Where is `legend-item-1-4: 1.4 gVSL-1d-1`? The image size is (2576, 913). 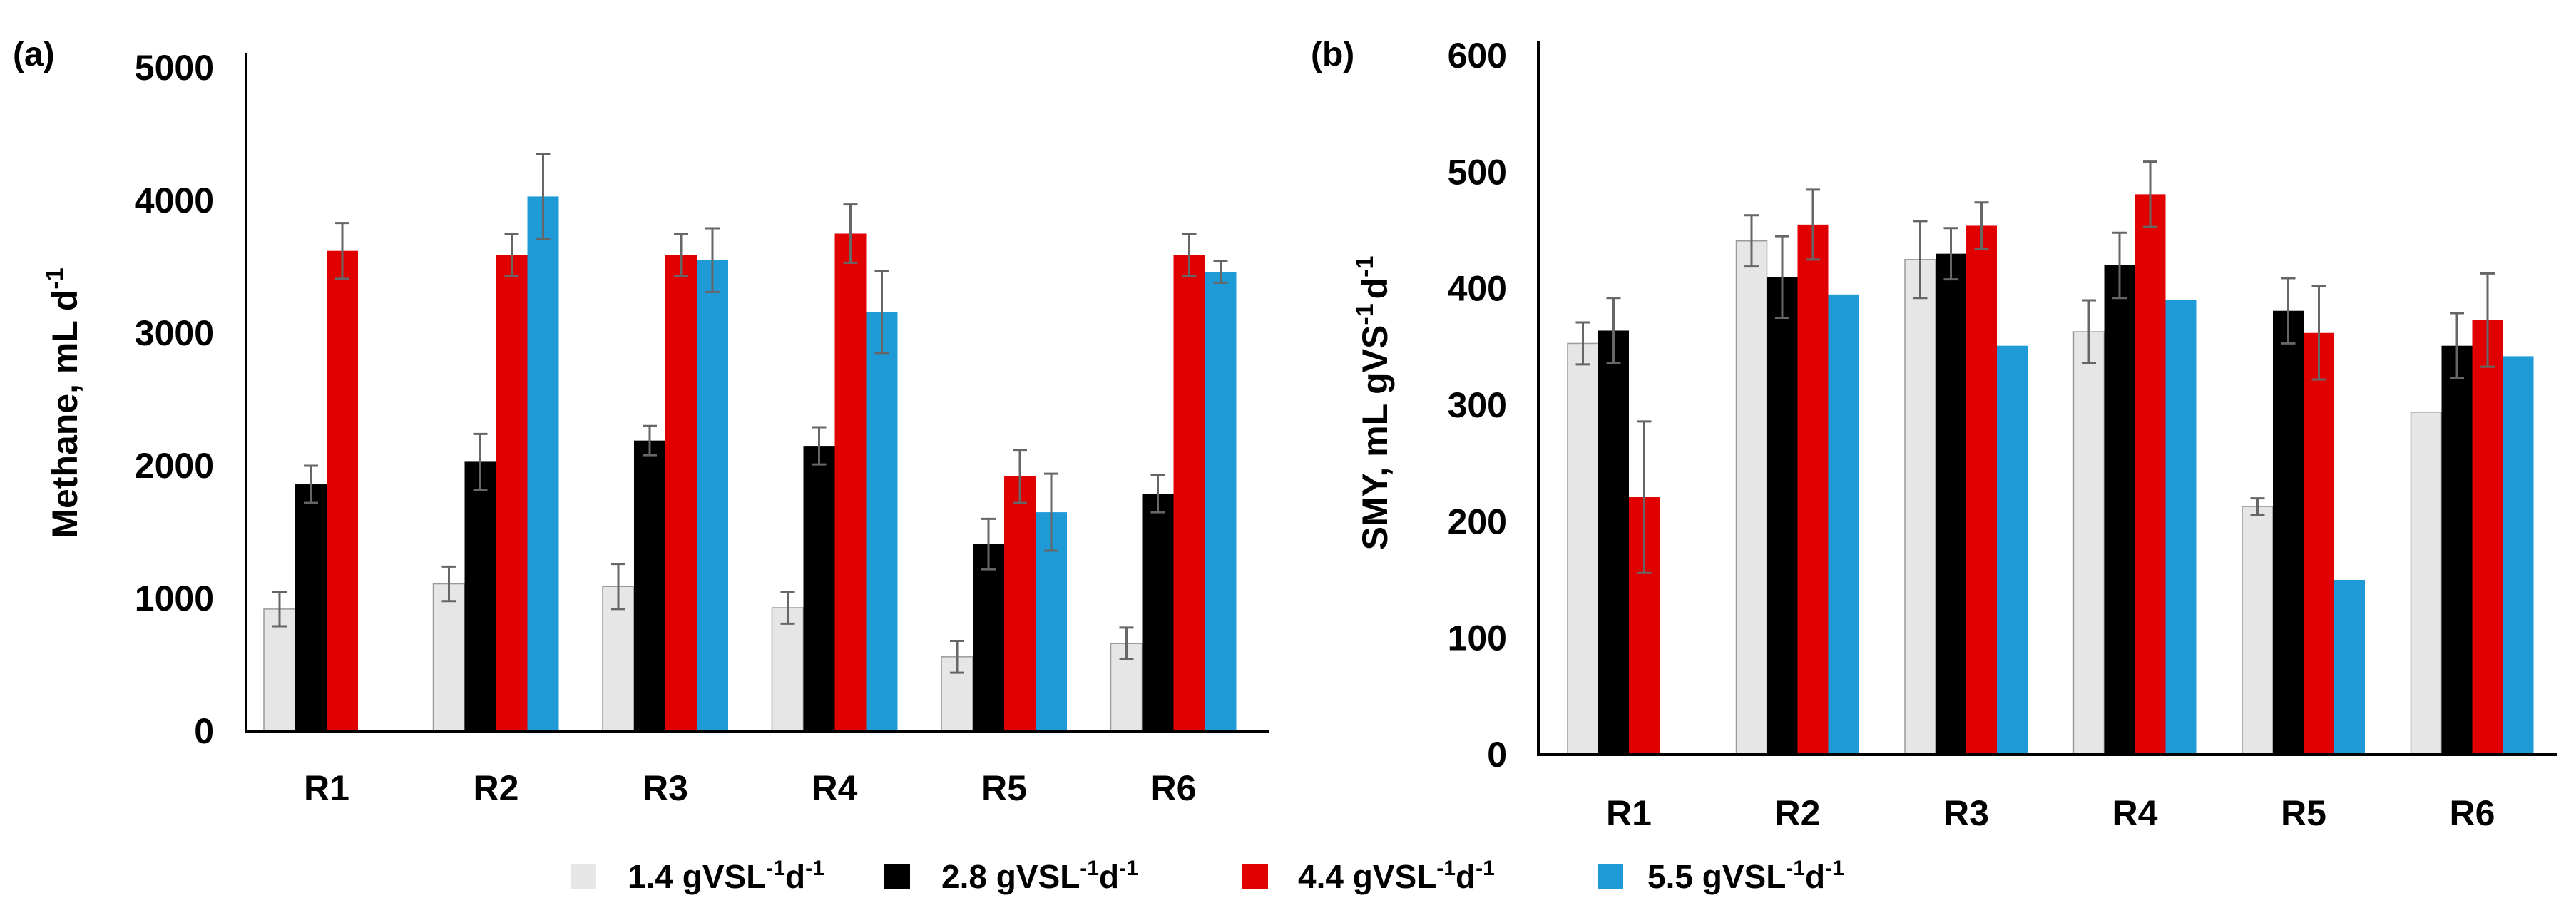 legend-item-1-4: 1.4 gVSL-1d-1 is located at coordinates (698, 876).